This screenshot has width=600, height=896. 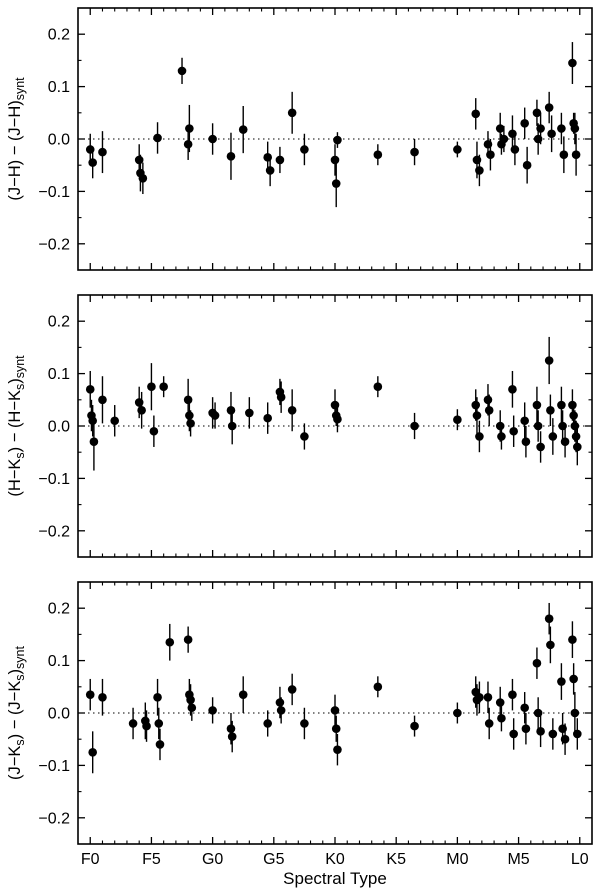 What do you see at coordinates (212, 859) in the screenshot?
I see `x-tick-label: G0` at bounding box center [212, 859].